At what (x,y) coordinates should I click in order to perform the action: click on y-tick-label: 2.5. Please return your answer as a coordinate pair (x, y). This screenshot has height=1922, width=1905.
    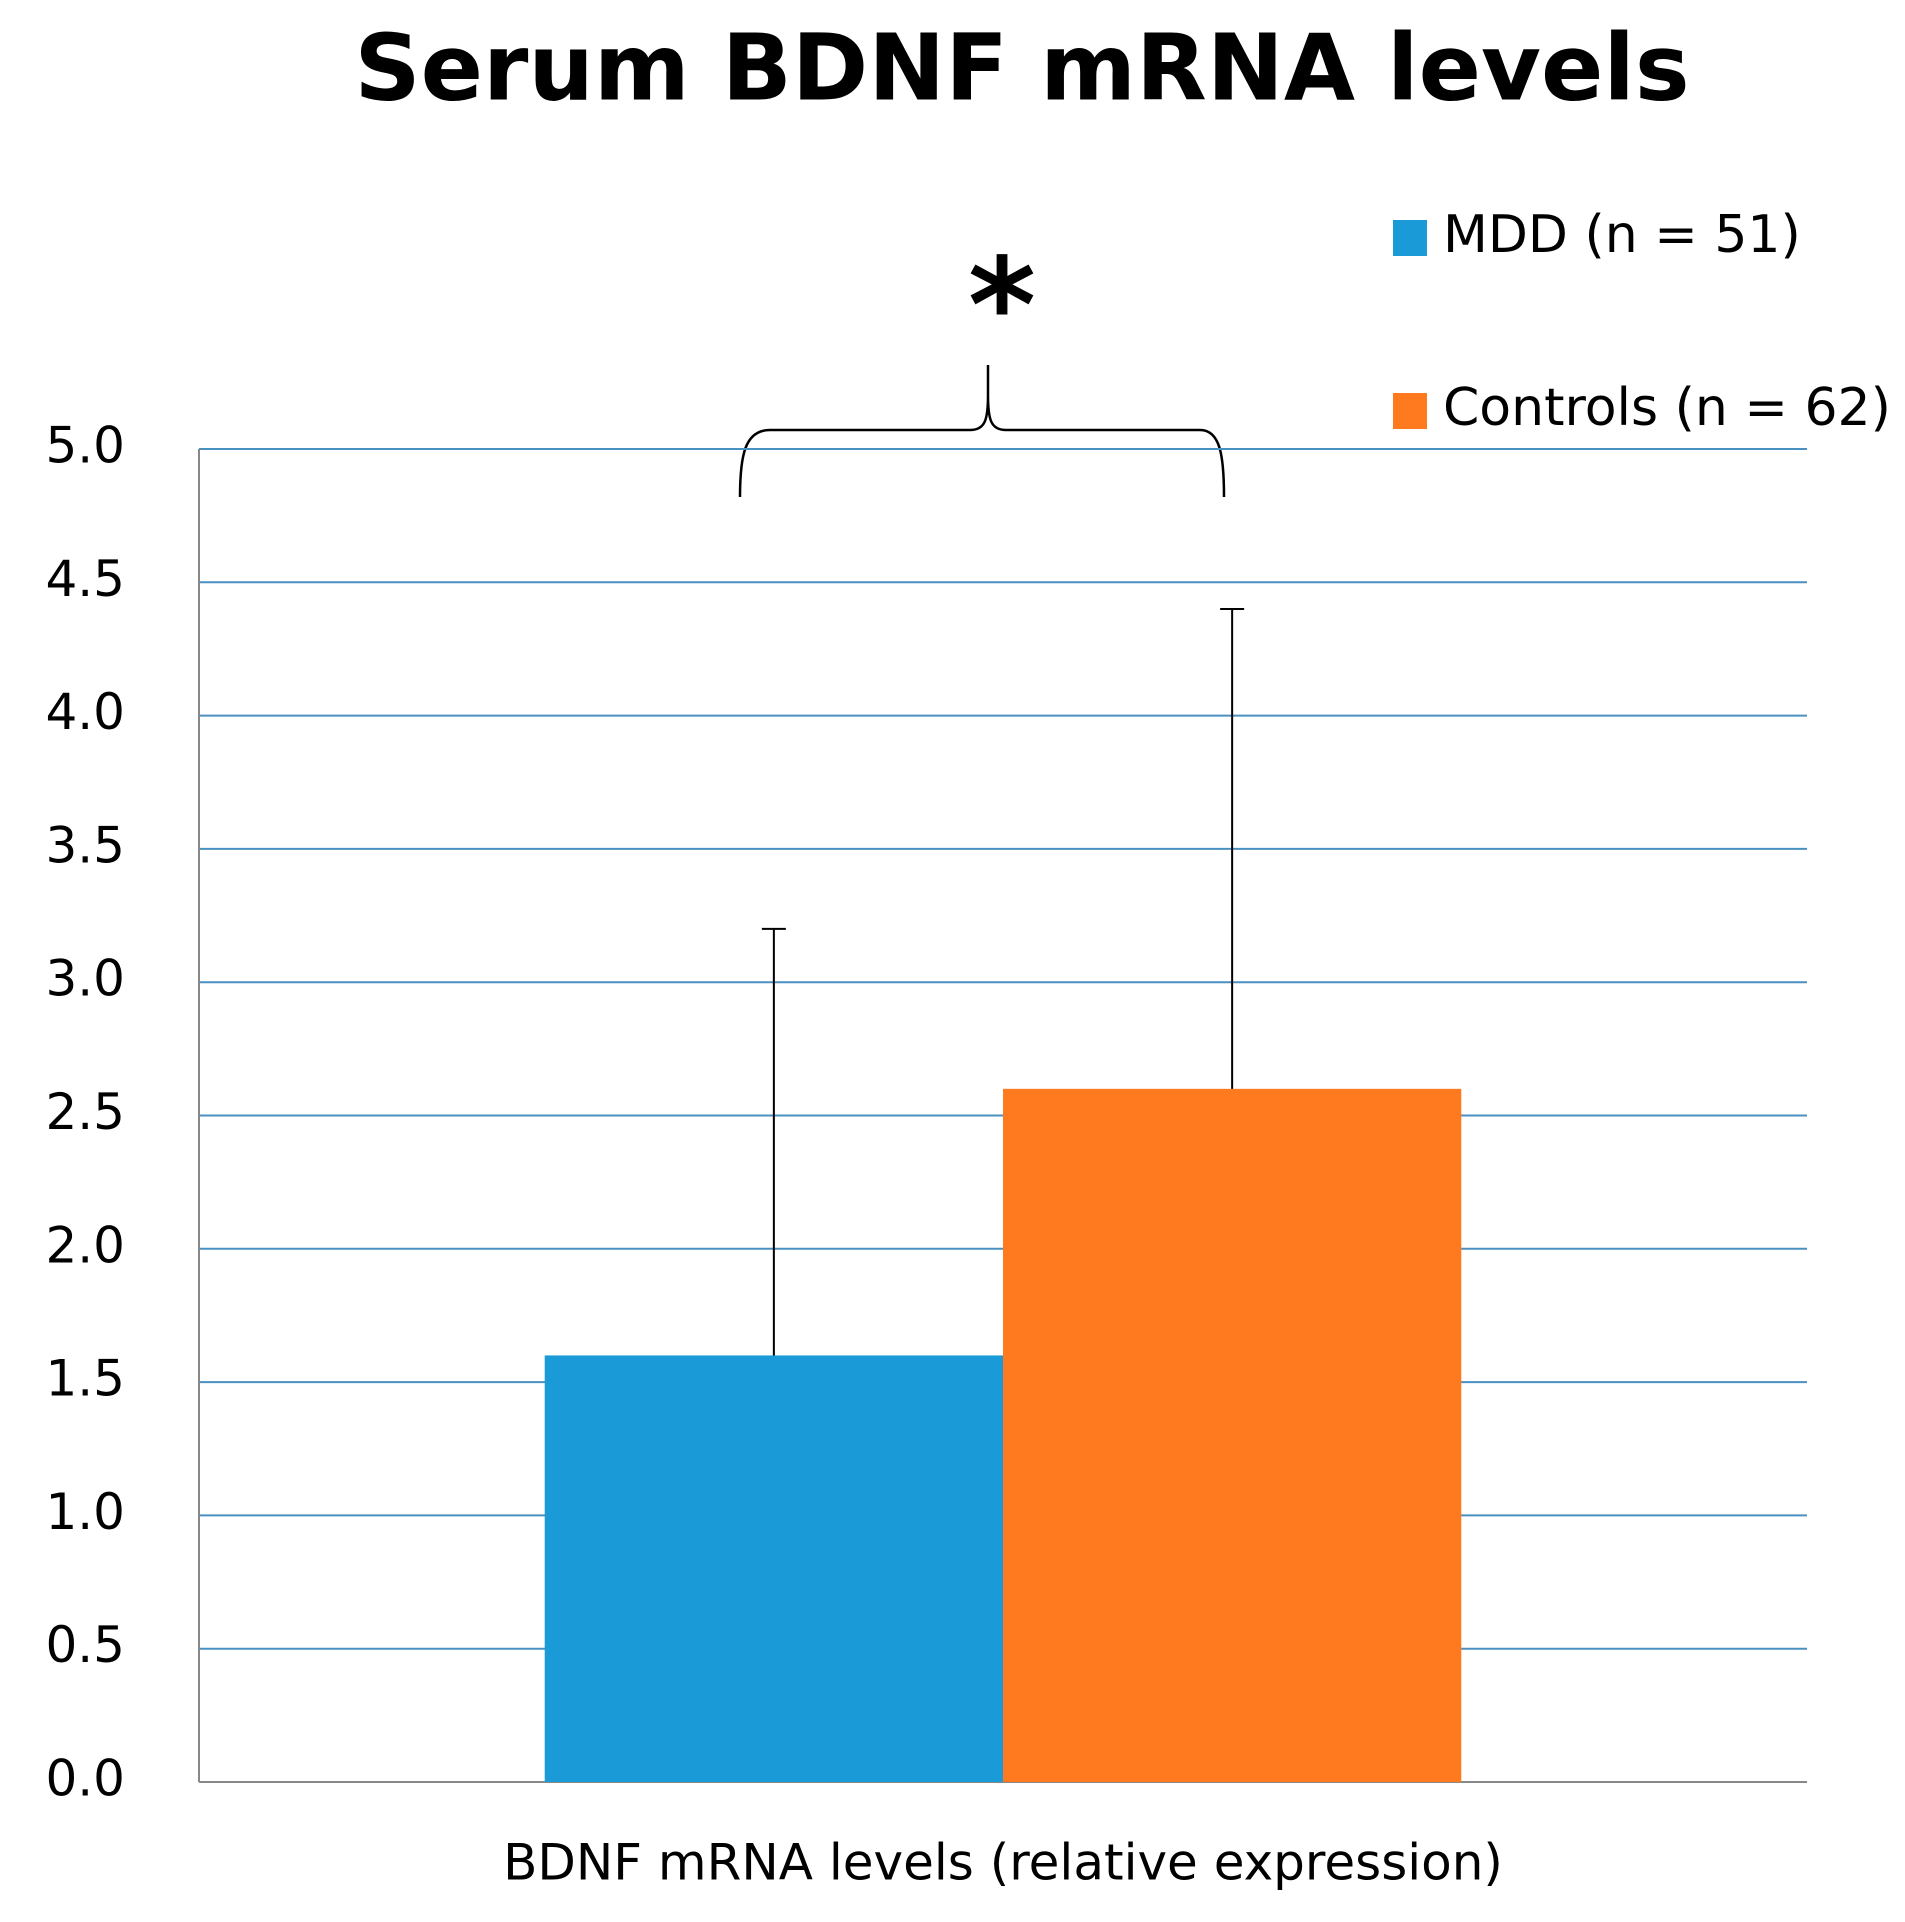
    Looking at the image, I should click on (85, 1112).